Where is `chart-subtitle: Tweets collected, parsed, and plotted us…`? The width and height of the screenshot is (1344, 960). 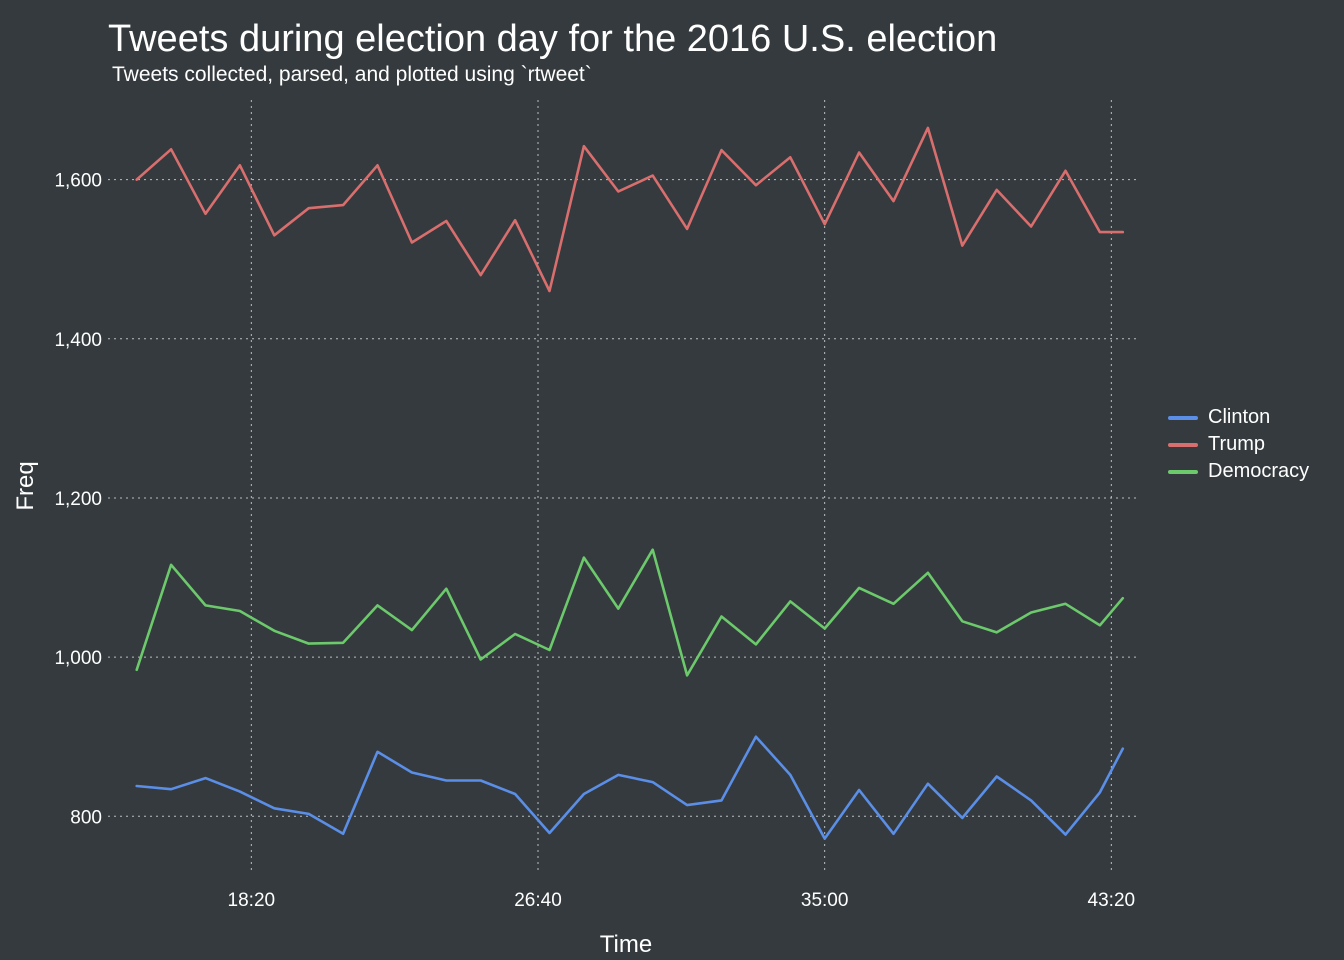 chart-subtitle: Tweets collected, parsed, and plotted us… is located at coordinates (352, 74).